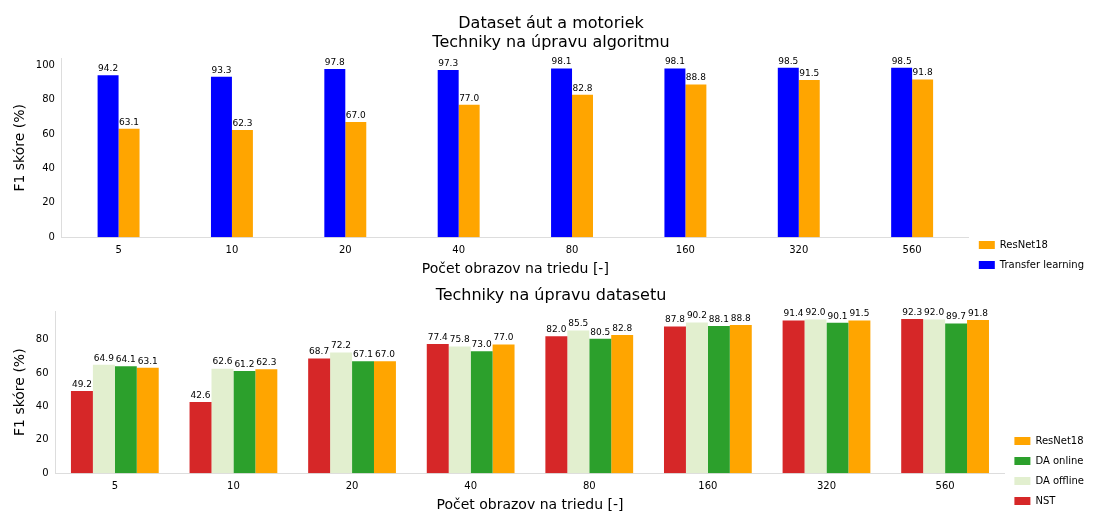 This screenshot has height=528, width=1102. I want to click on data-label: 88.1, so click(718, 318).